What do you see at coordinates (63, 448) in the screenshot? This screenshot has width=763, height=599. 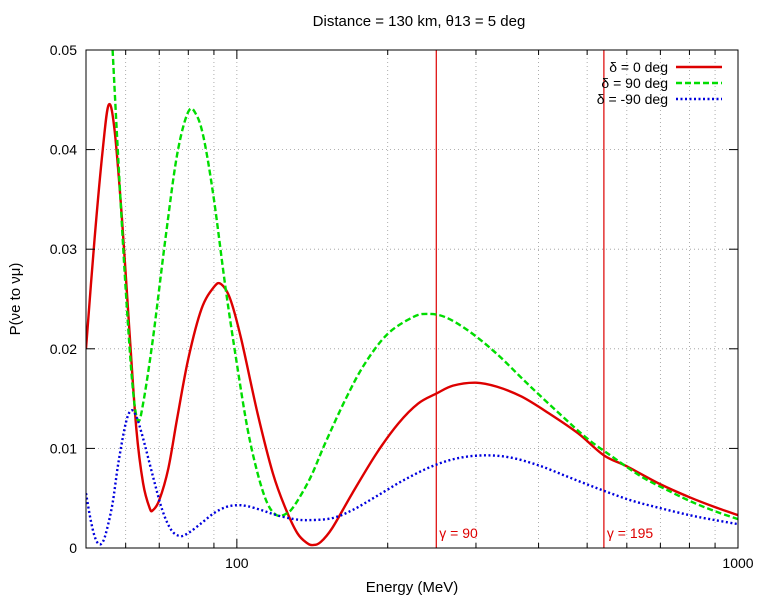 I see `y-tick-label: 0.01` at bounding box center [63, 448].